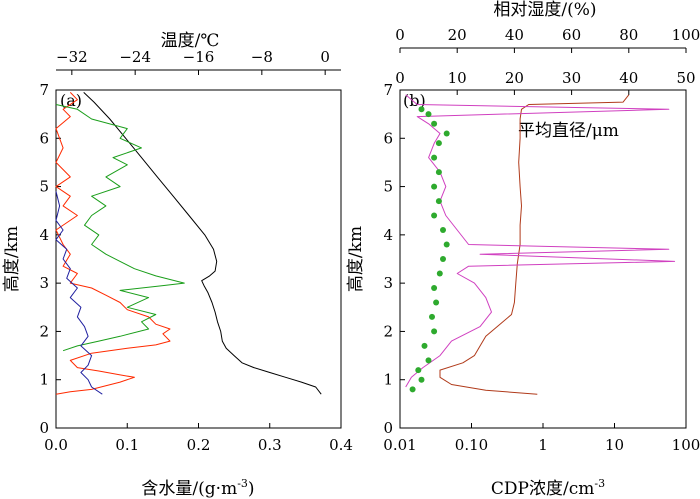 The height and width of the screenshot is (499, 700). What do you see at coordinates (571, 78) in the screenshot?
I see `diameter-tick-label: 30` at bounding box center [571, 78].